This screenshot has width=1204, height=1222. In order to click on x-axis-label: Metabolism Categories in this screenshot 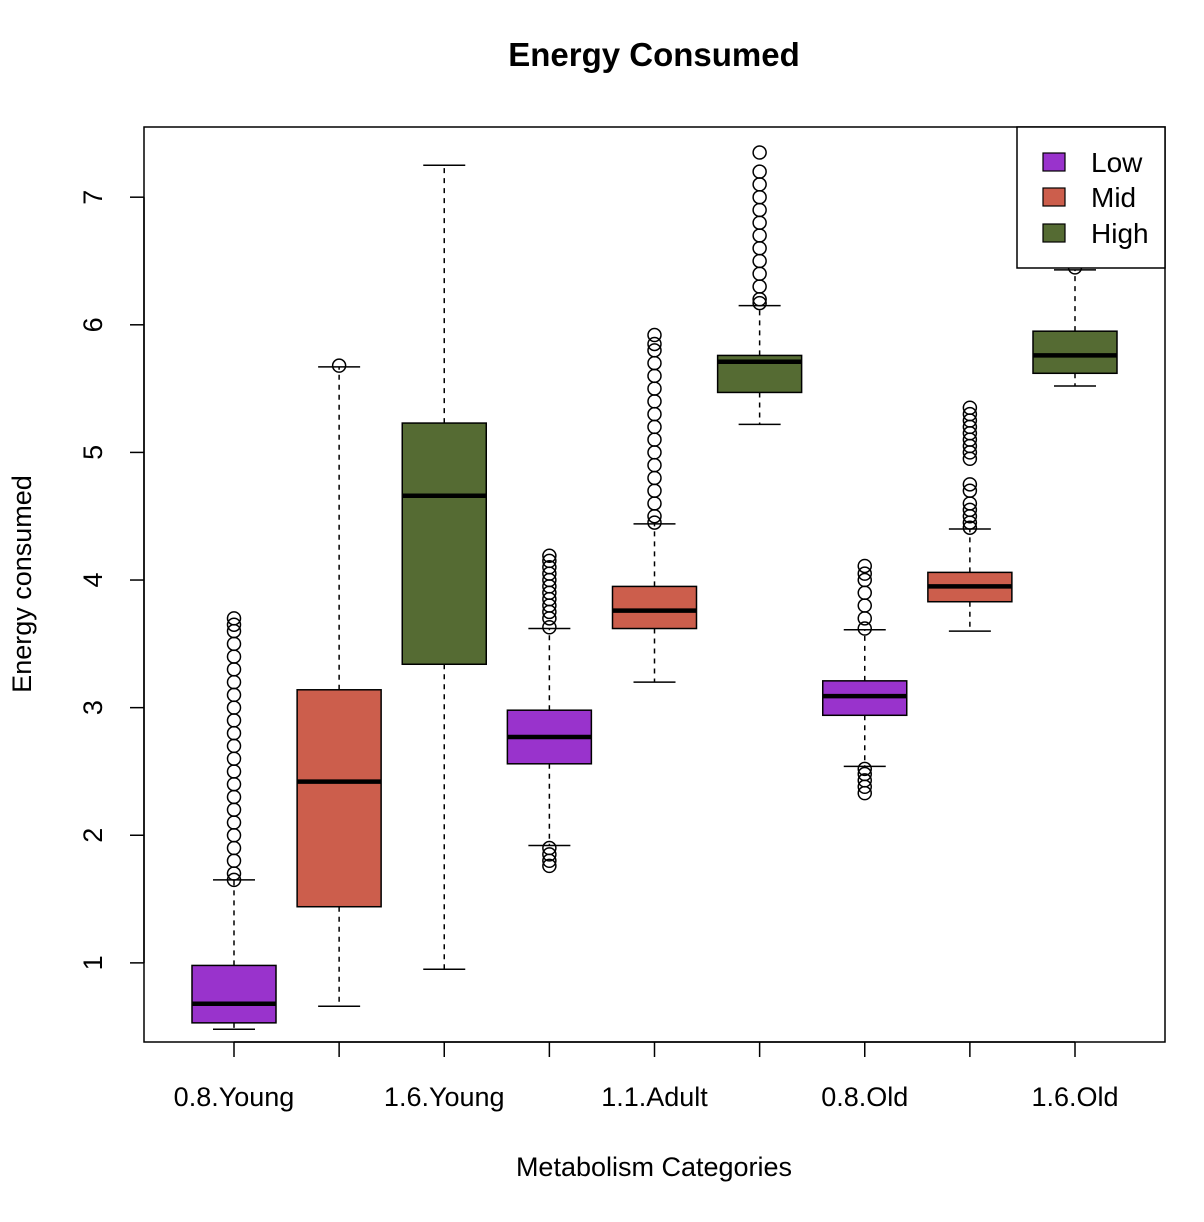, I will do `click(654, 1167)`.